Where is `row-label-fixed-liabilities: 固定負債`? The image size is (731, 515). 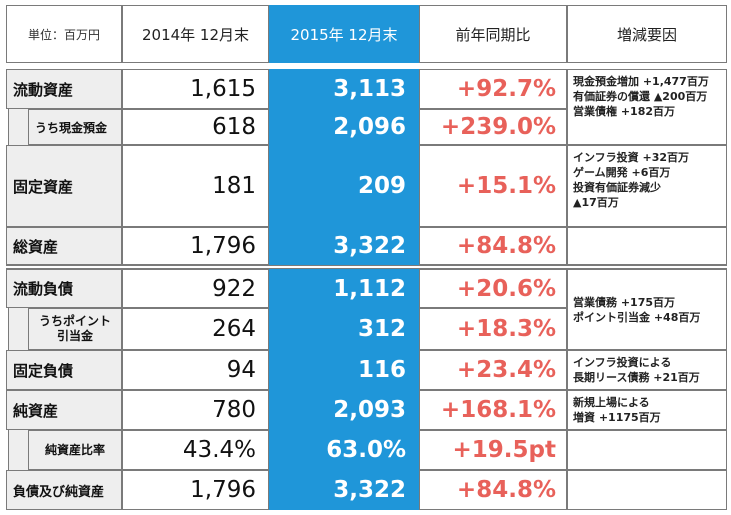
row-label-fixed-liabilities: 固定負債 is located at coordinates (64, 370).